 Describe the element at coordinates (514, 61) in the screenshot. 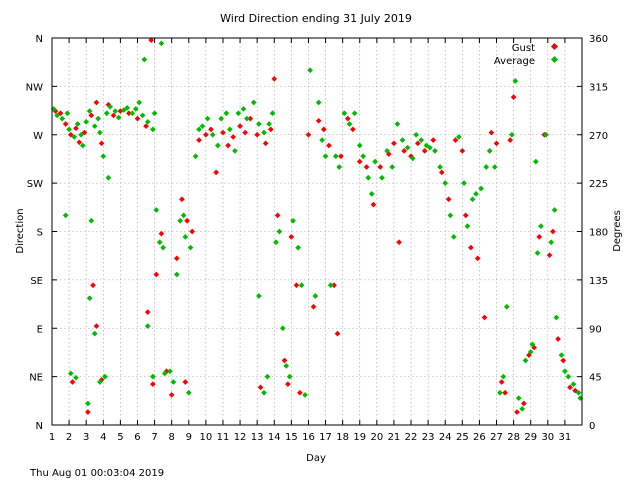

I see `legend-label-average: Average` at that location.